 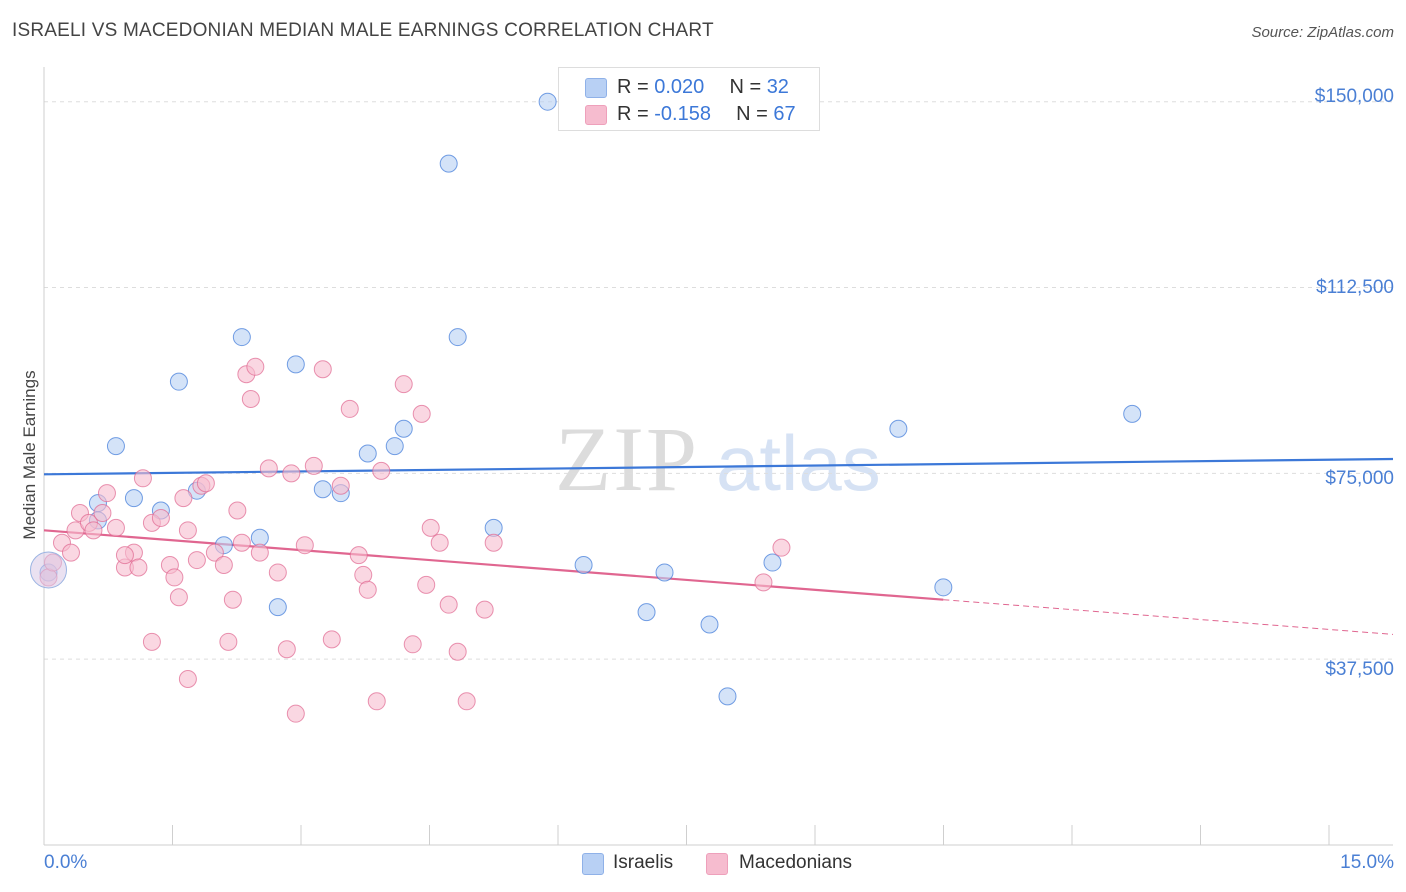 I want to click on y-tick-label: $112,500, so click(x=1355, y=287).